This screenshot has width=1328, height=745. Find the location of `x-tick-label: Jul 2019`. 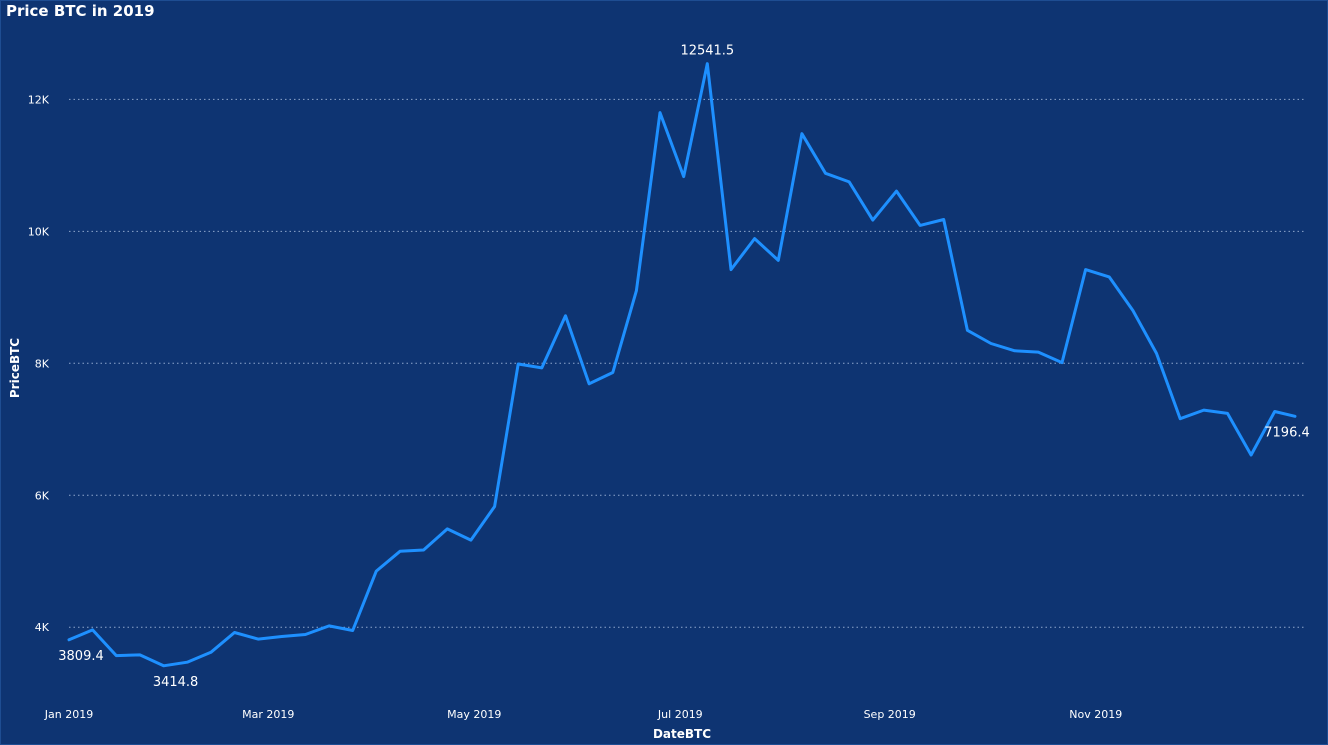

x-tick-label: Jul 2019 is located at coordinates (680, 714).